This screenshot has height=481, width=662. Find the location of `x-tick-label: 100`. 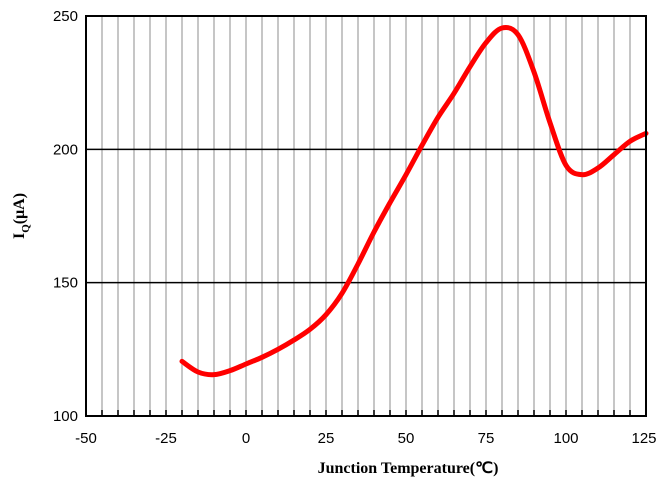

x-tick-label: 100 is located at coordinates (565, 438).